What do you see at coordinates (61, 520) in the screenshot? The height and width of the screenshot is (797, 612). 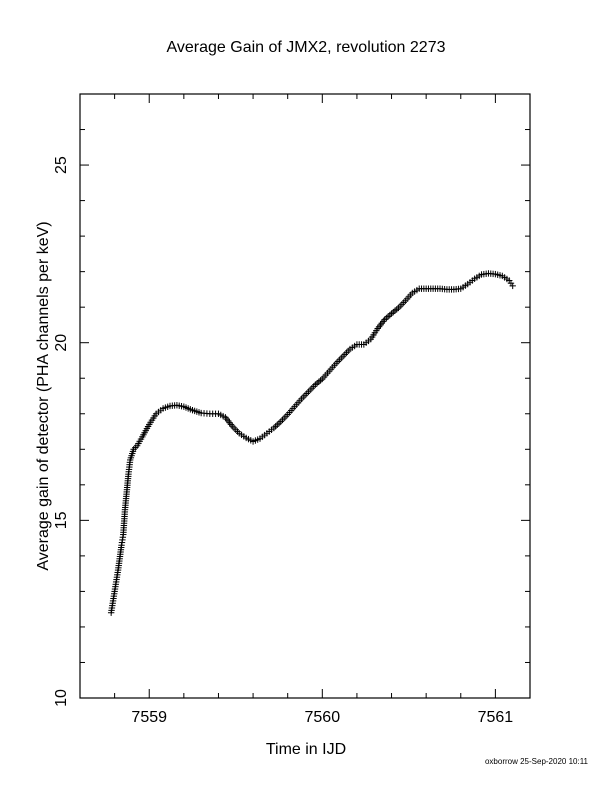 I see `y-tick-label: 15` at bounding box center [61, 520].